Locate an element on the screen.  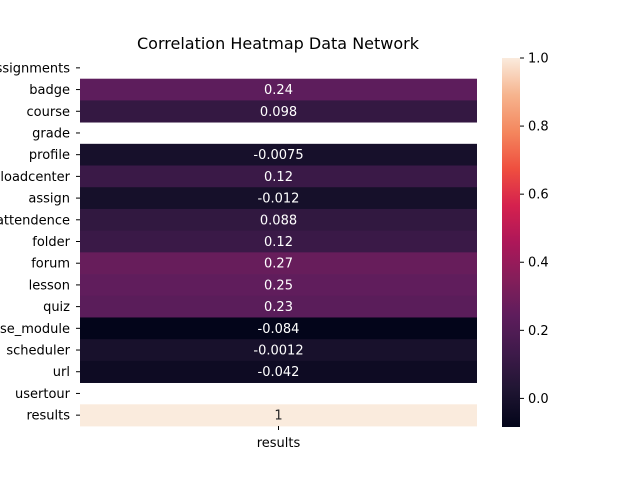
column-label: results is located at coordinates (279, 443).